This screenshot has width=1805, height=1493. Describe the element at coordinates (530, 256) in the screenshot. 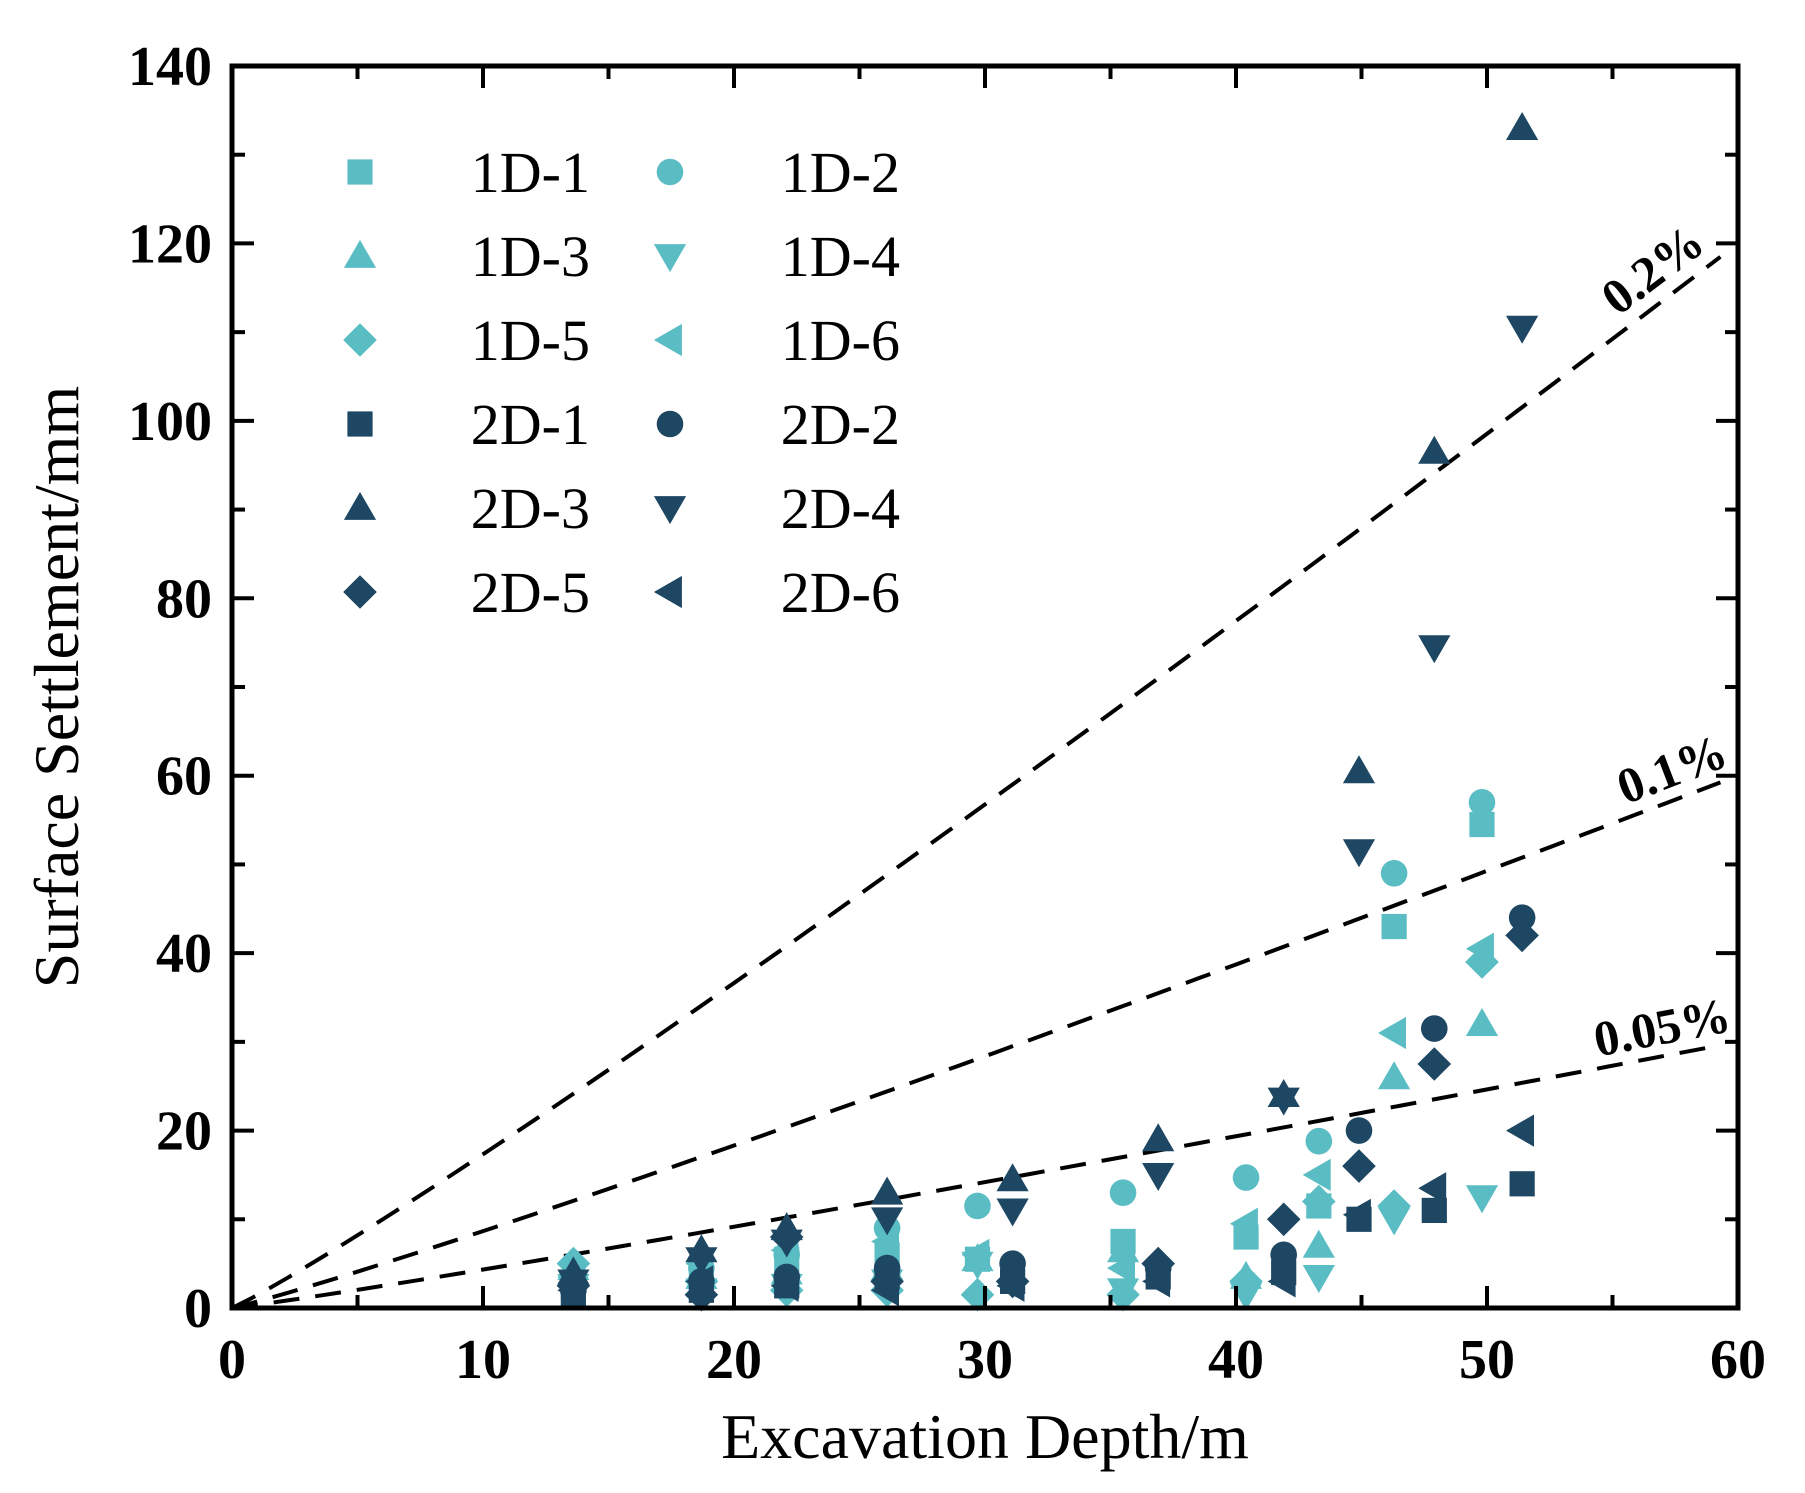

I see `legend-label: 1D-3` at that location.